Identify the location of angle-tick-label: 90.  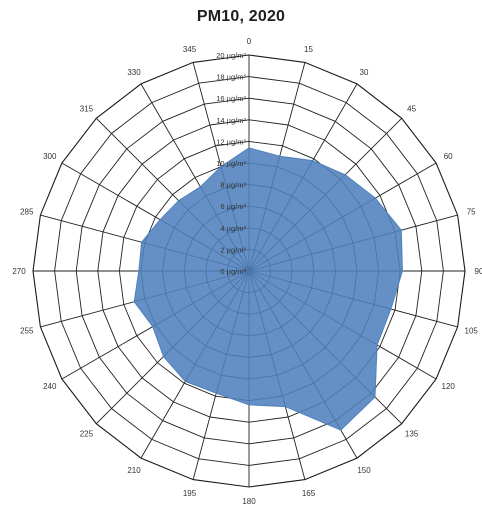
(478, 271).